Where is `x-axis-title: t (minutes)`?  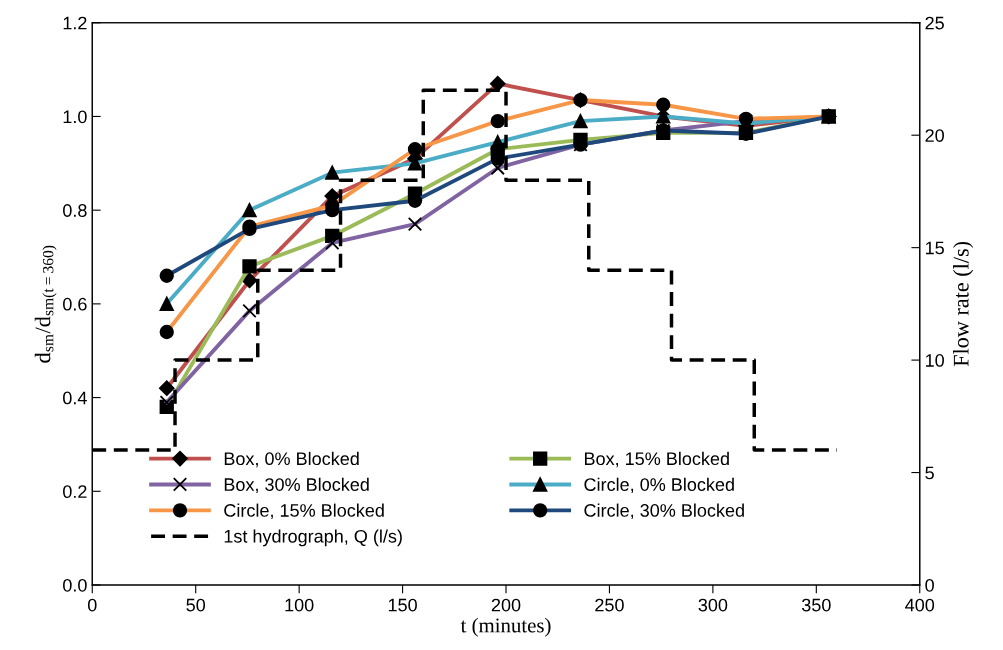
x-axis-title: t (minutes) is located at coordinates (505, 627).